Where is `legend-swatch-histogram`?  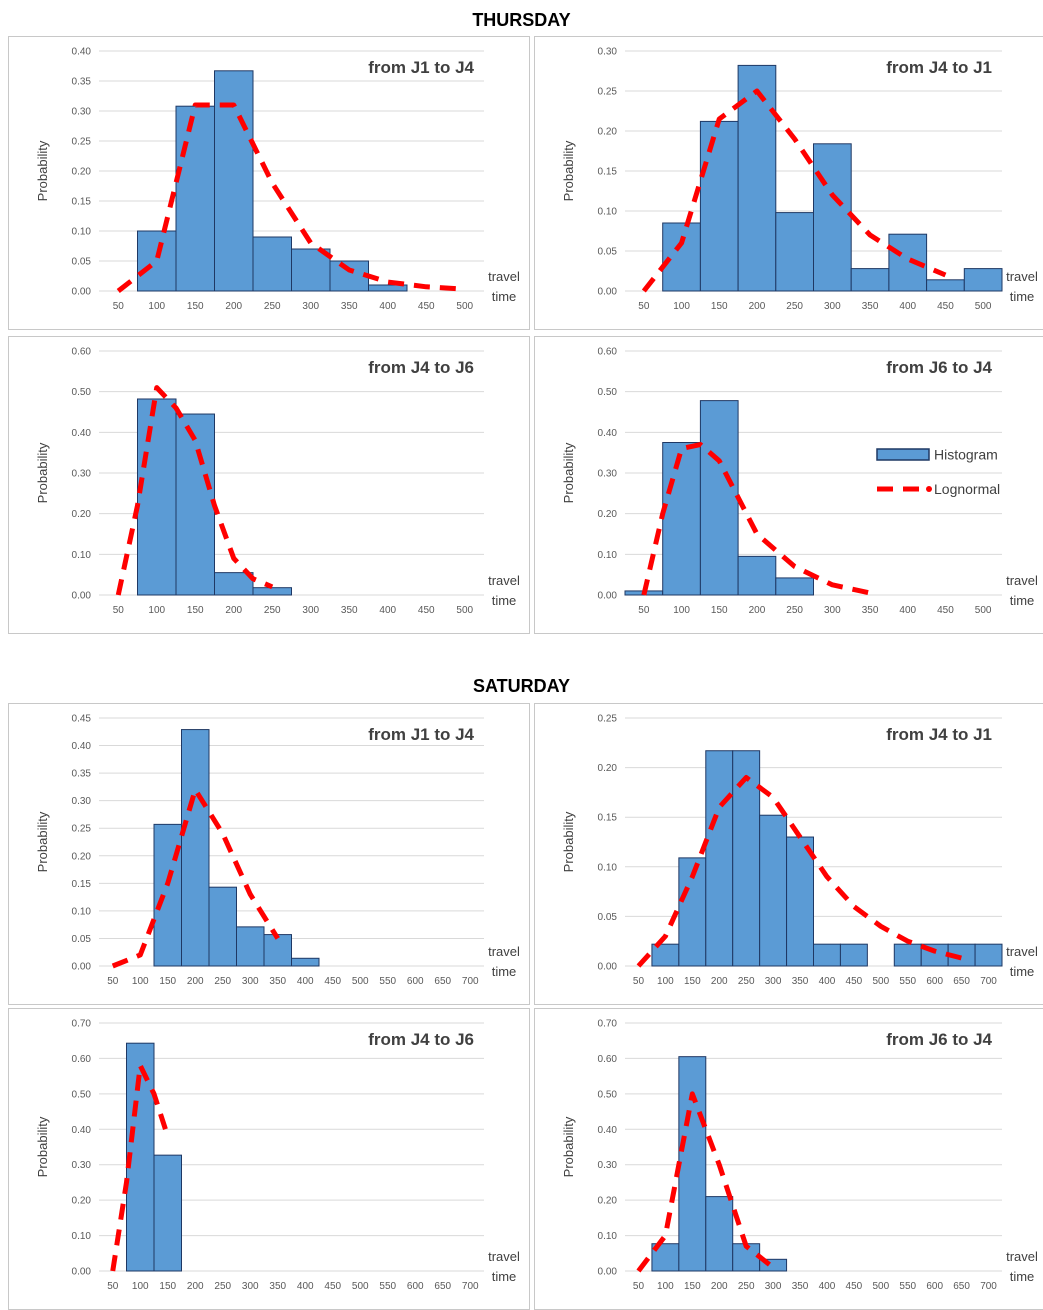
legend-swatch-histogram is located at coordinates (903, 454).